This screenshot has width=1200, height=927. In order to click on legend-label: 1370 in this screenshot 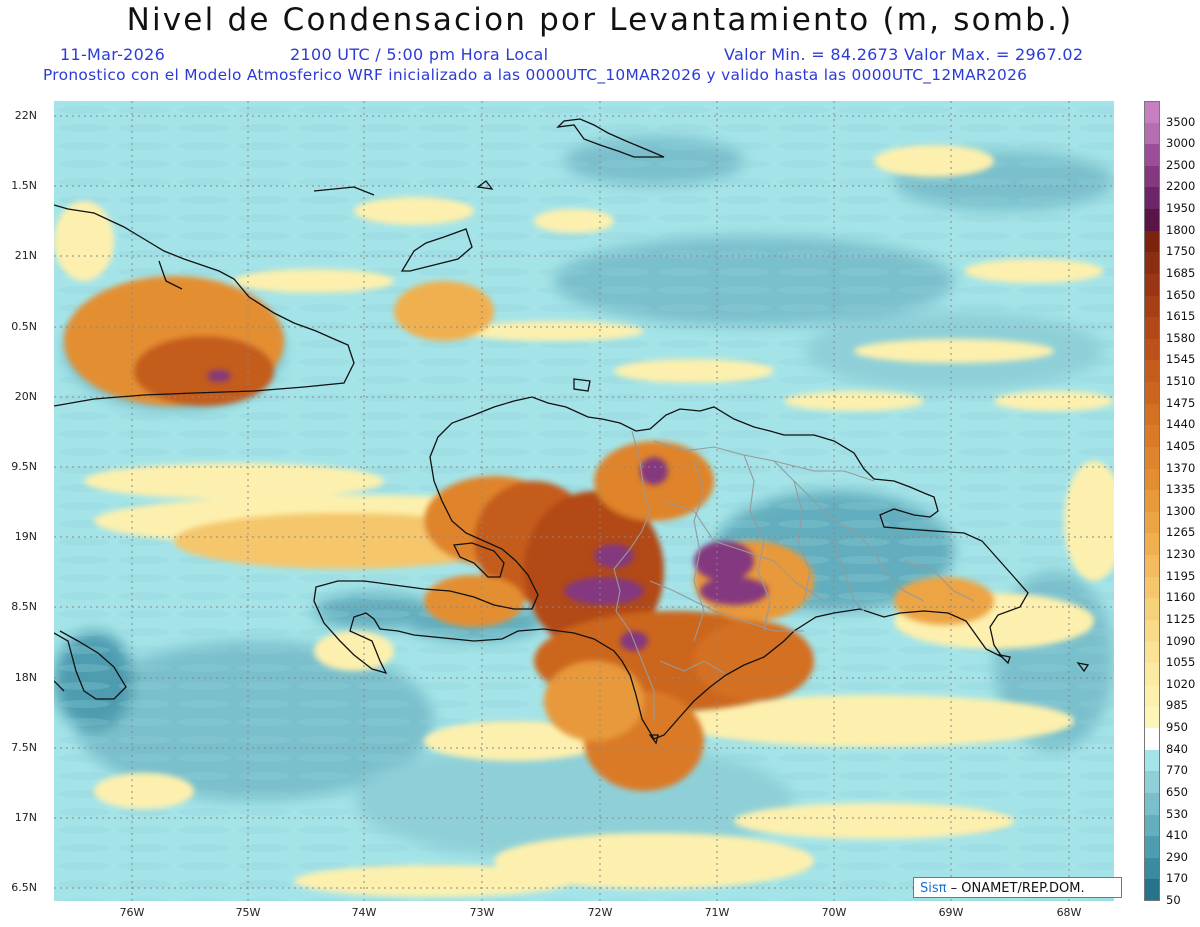, I will do `click(1181, 467)`.